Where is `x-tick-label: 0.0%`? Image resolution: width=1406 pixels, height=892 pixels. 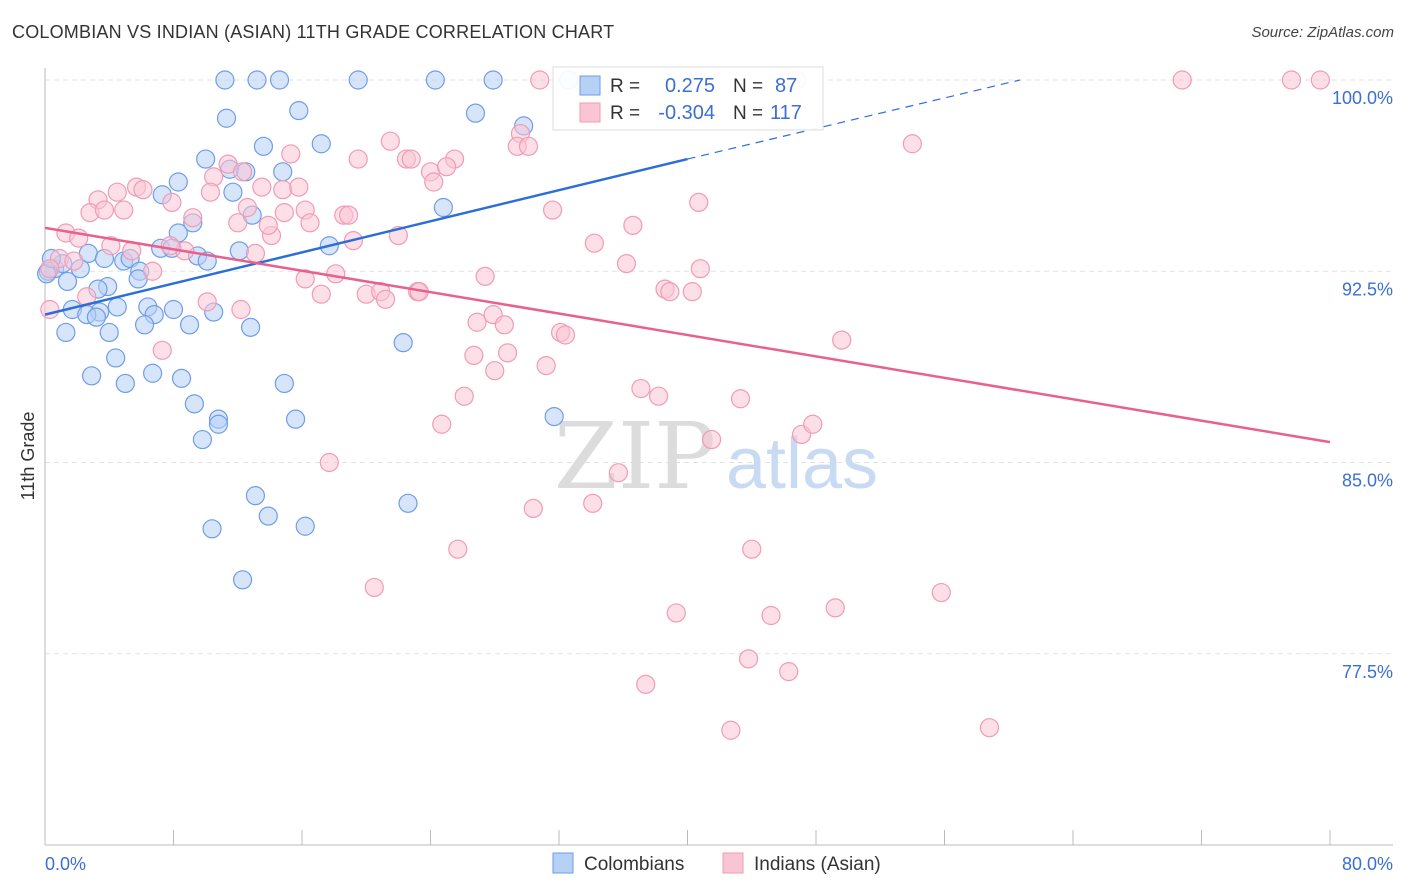
x-tick-label: 0.0% is located at coordinates (65, 864).